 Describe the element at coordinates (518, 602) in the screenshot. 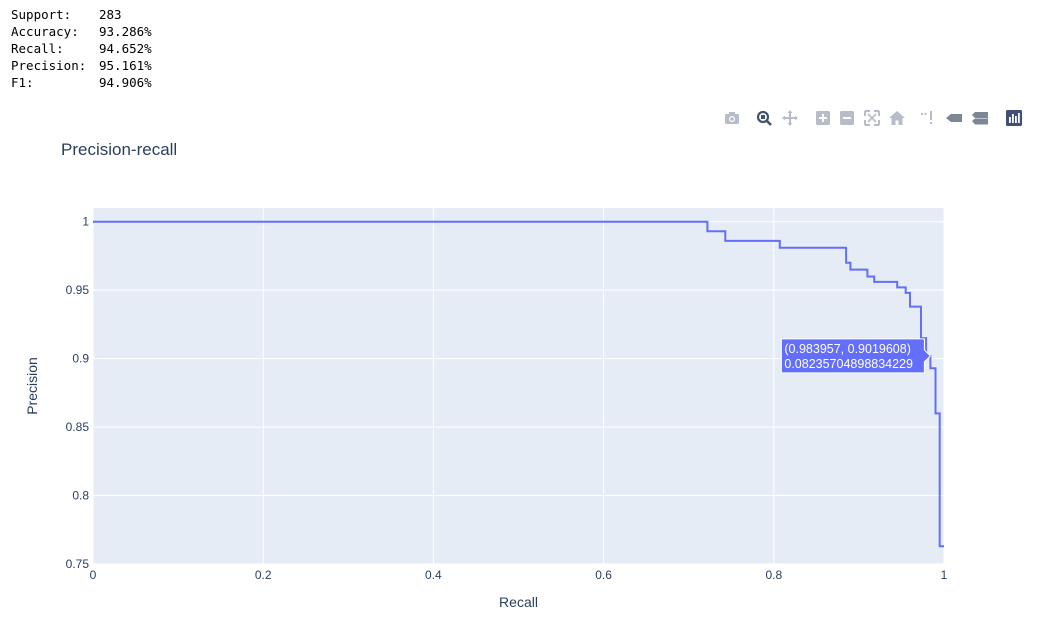

I see `x-axis-title: Recall` at that location.